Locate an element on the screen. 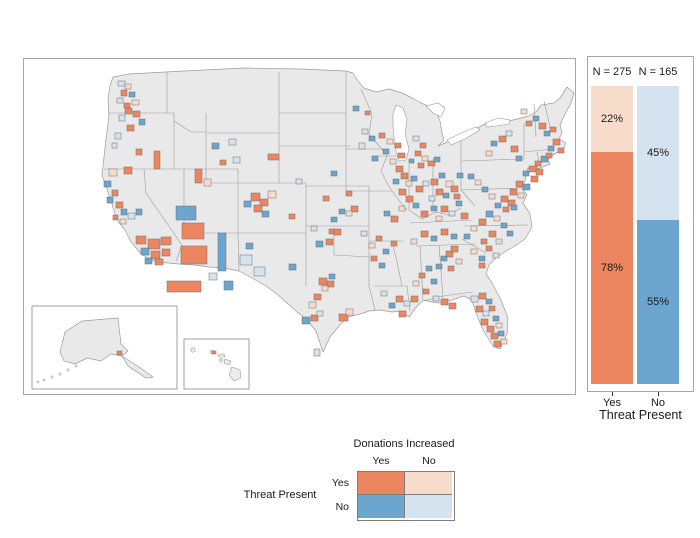  legend-row-title: Threat Present is located at coordinates (280, 495).